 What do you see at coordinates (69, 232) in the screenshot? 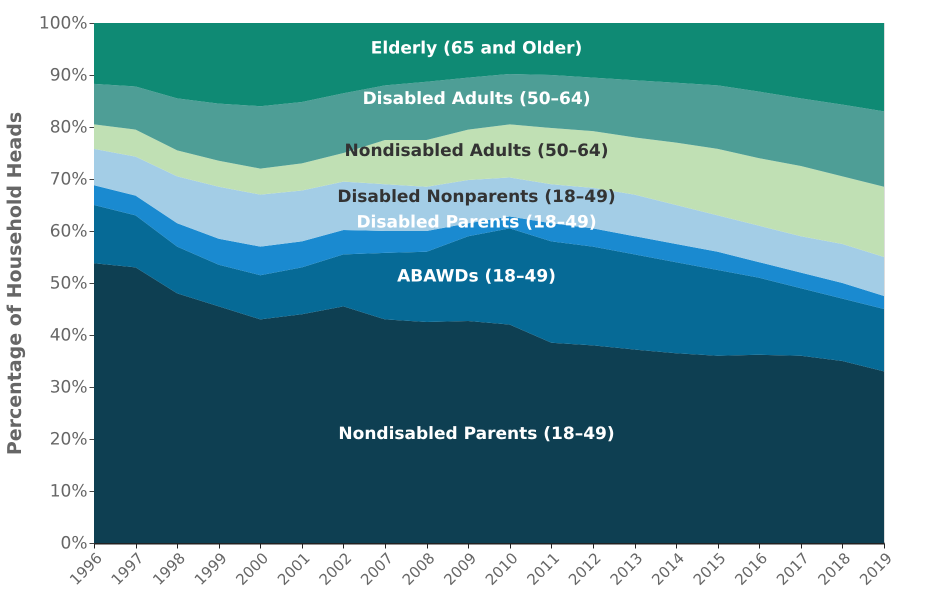
I see `y-tick-label: 60%` at bounding box center [69, 232].